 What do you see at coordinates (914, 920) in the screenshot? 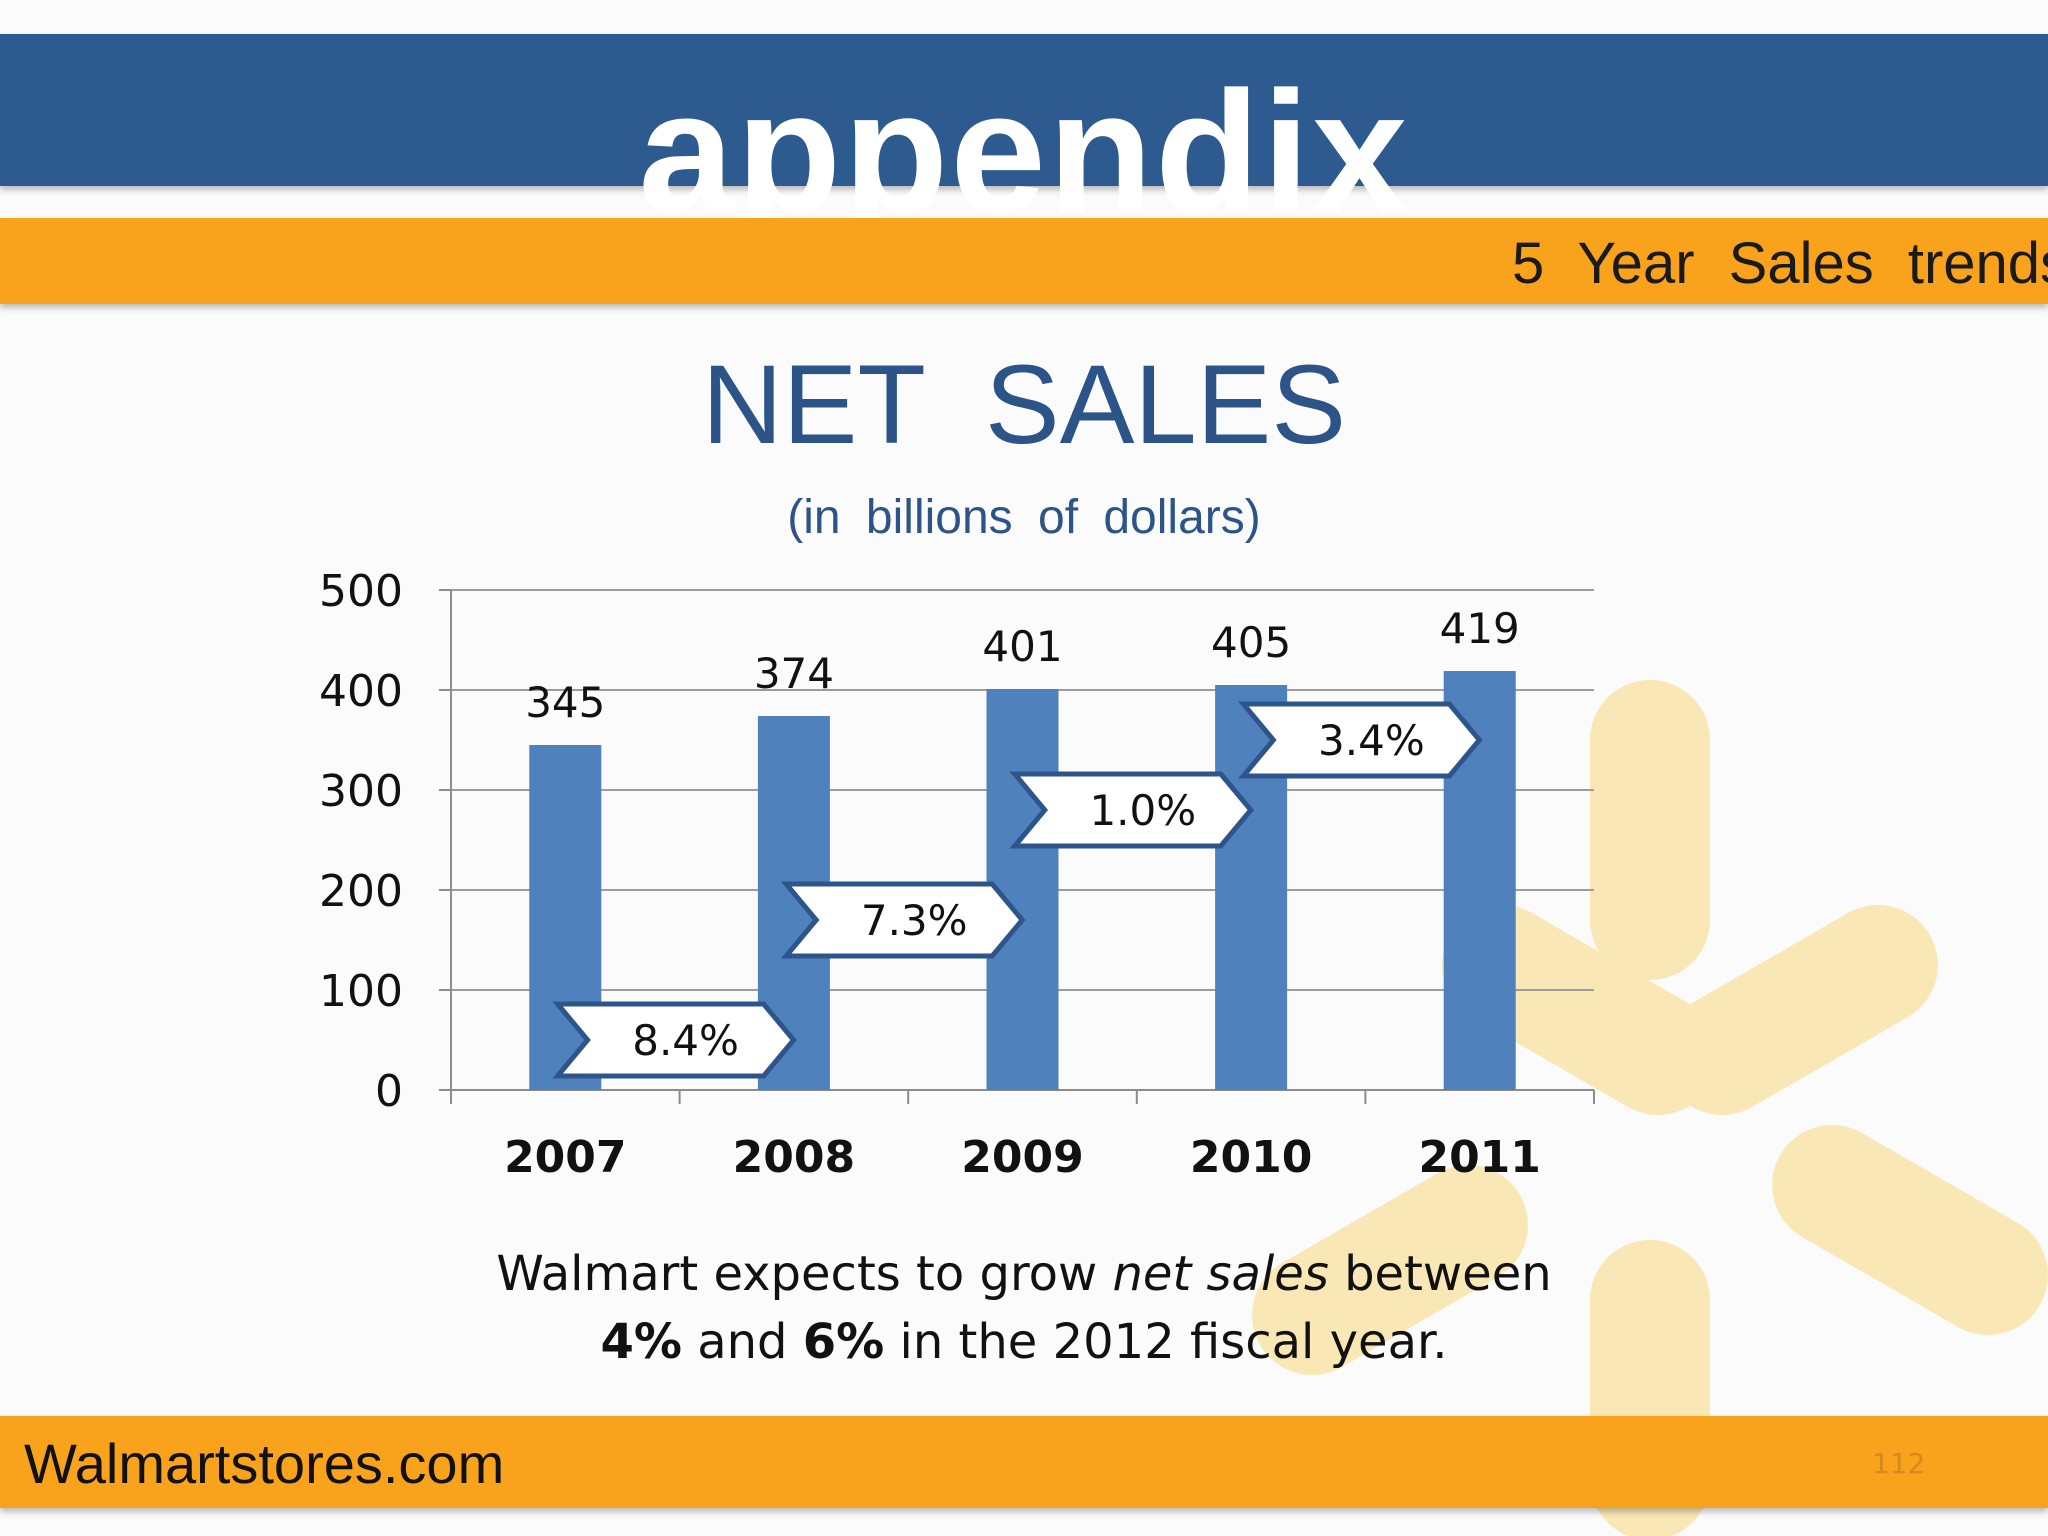
I see `growth-rate-label: 7.3%` at bounding box center [914, 920].